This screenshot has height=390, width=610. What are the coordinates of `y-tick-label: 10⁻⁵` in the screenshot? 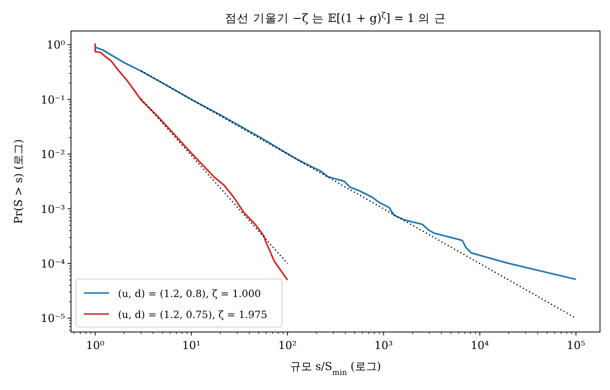 It's located at (52, 319).